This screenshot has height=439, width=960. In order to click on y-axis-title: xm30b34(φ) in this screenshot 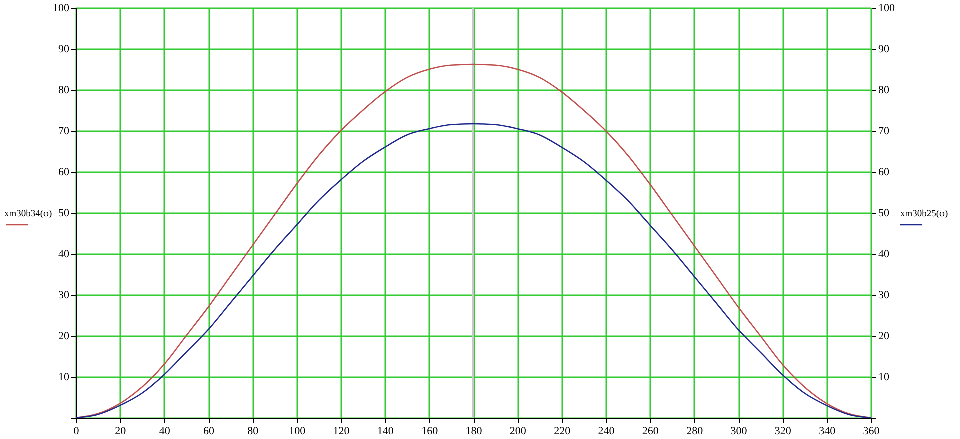, I will do `click(28, 215)`.